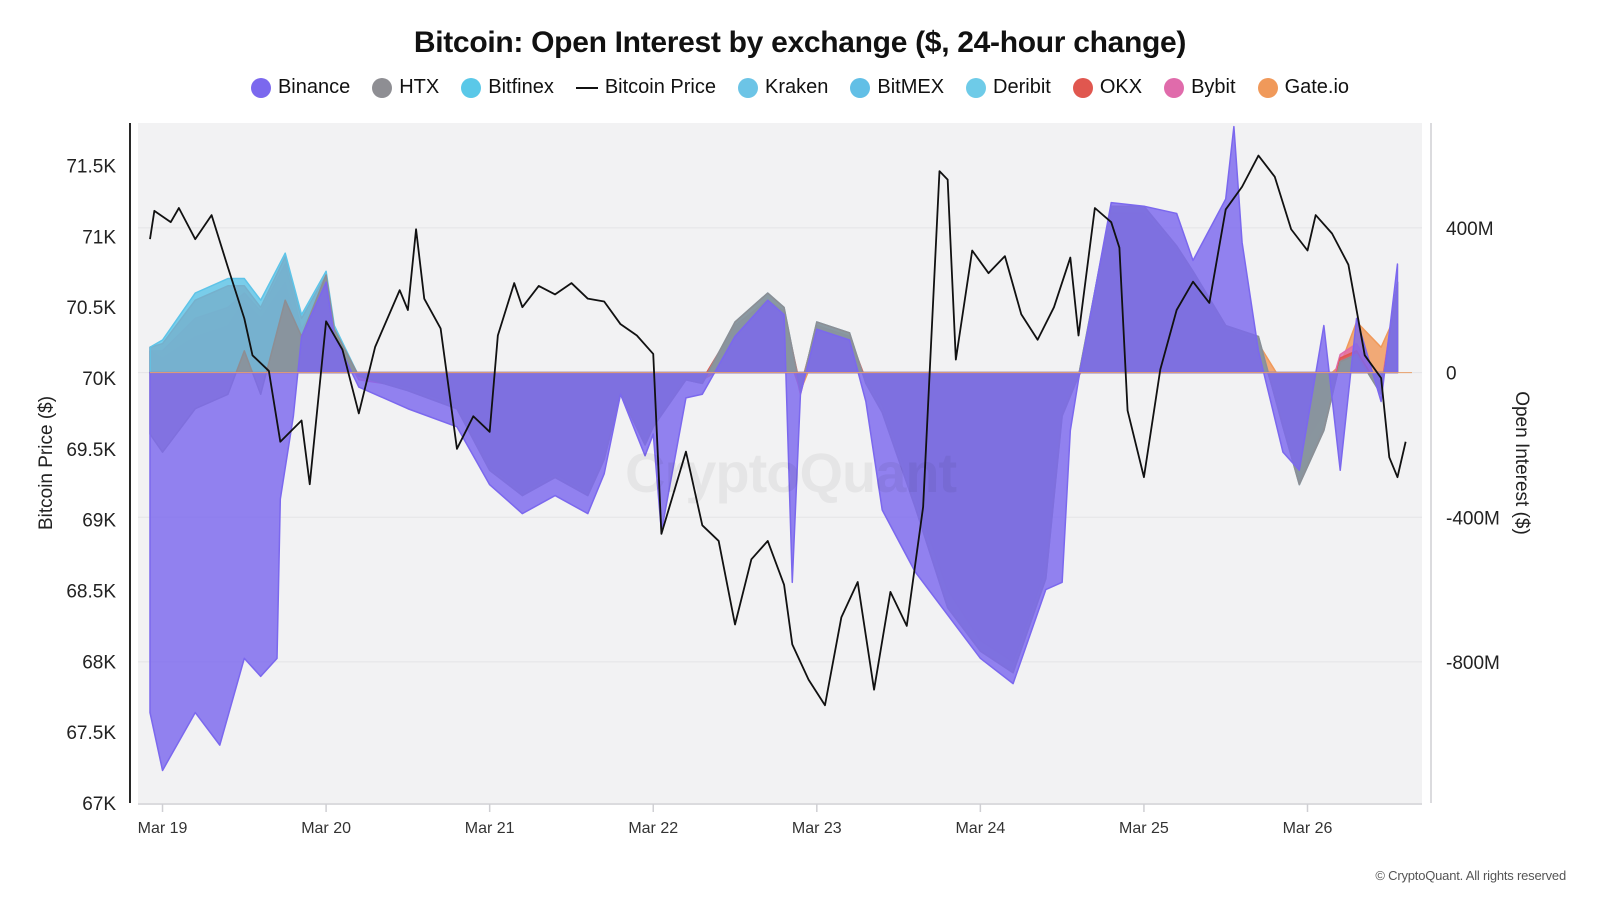 The image size is (1600, 900). I want to click on legend-label-bybit: Bybit, so click(1213, 87).